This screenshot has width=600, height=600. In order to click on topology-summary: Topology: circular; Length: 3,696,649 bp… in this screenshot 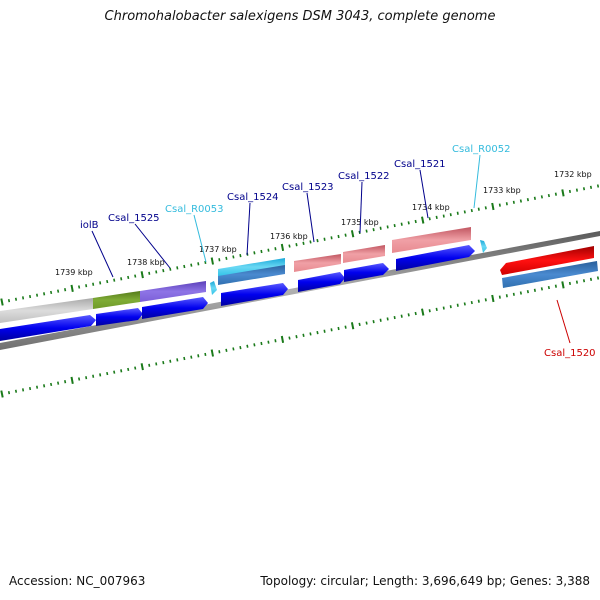, I will do `click(425, 581)`.